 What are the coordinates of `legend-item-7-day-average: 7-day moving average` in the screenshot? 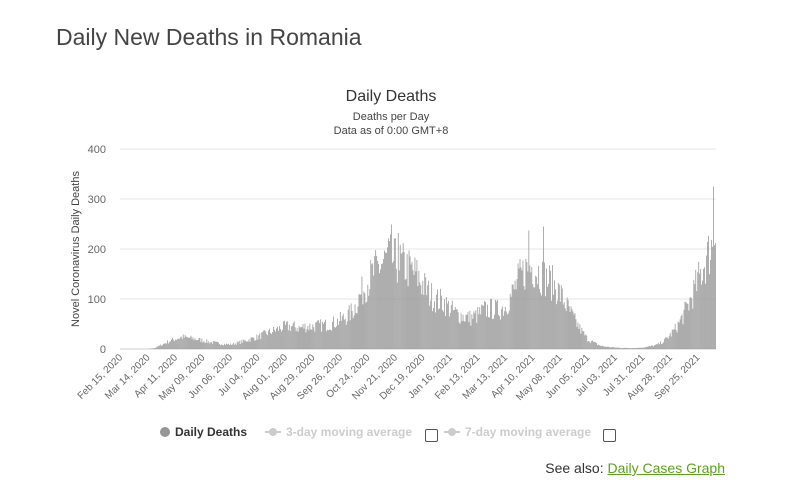 It's located at (517, 432).